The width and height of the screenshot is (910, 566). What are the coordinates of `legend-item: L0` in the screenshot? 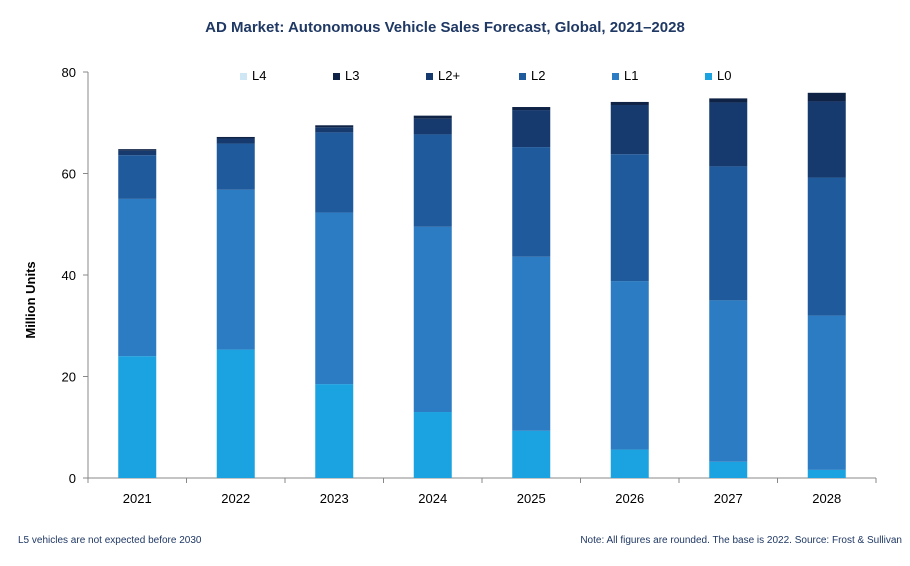 It's located at (718, 75).